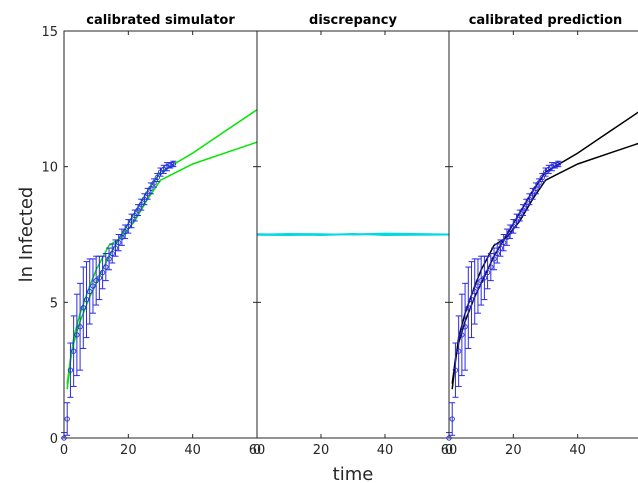 Image resolution: width=638 pixels, height=483 pixels. What do you see at coordinates (54, 439) in the screenshot?
I see `y-tick-label: 0` at bounding box center [54, 439].